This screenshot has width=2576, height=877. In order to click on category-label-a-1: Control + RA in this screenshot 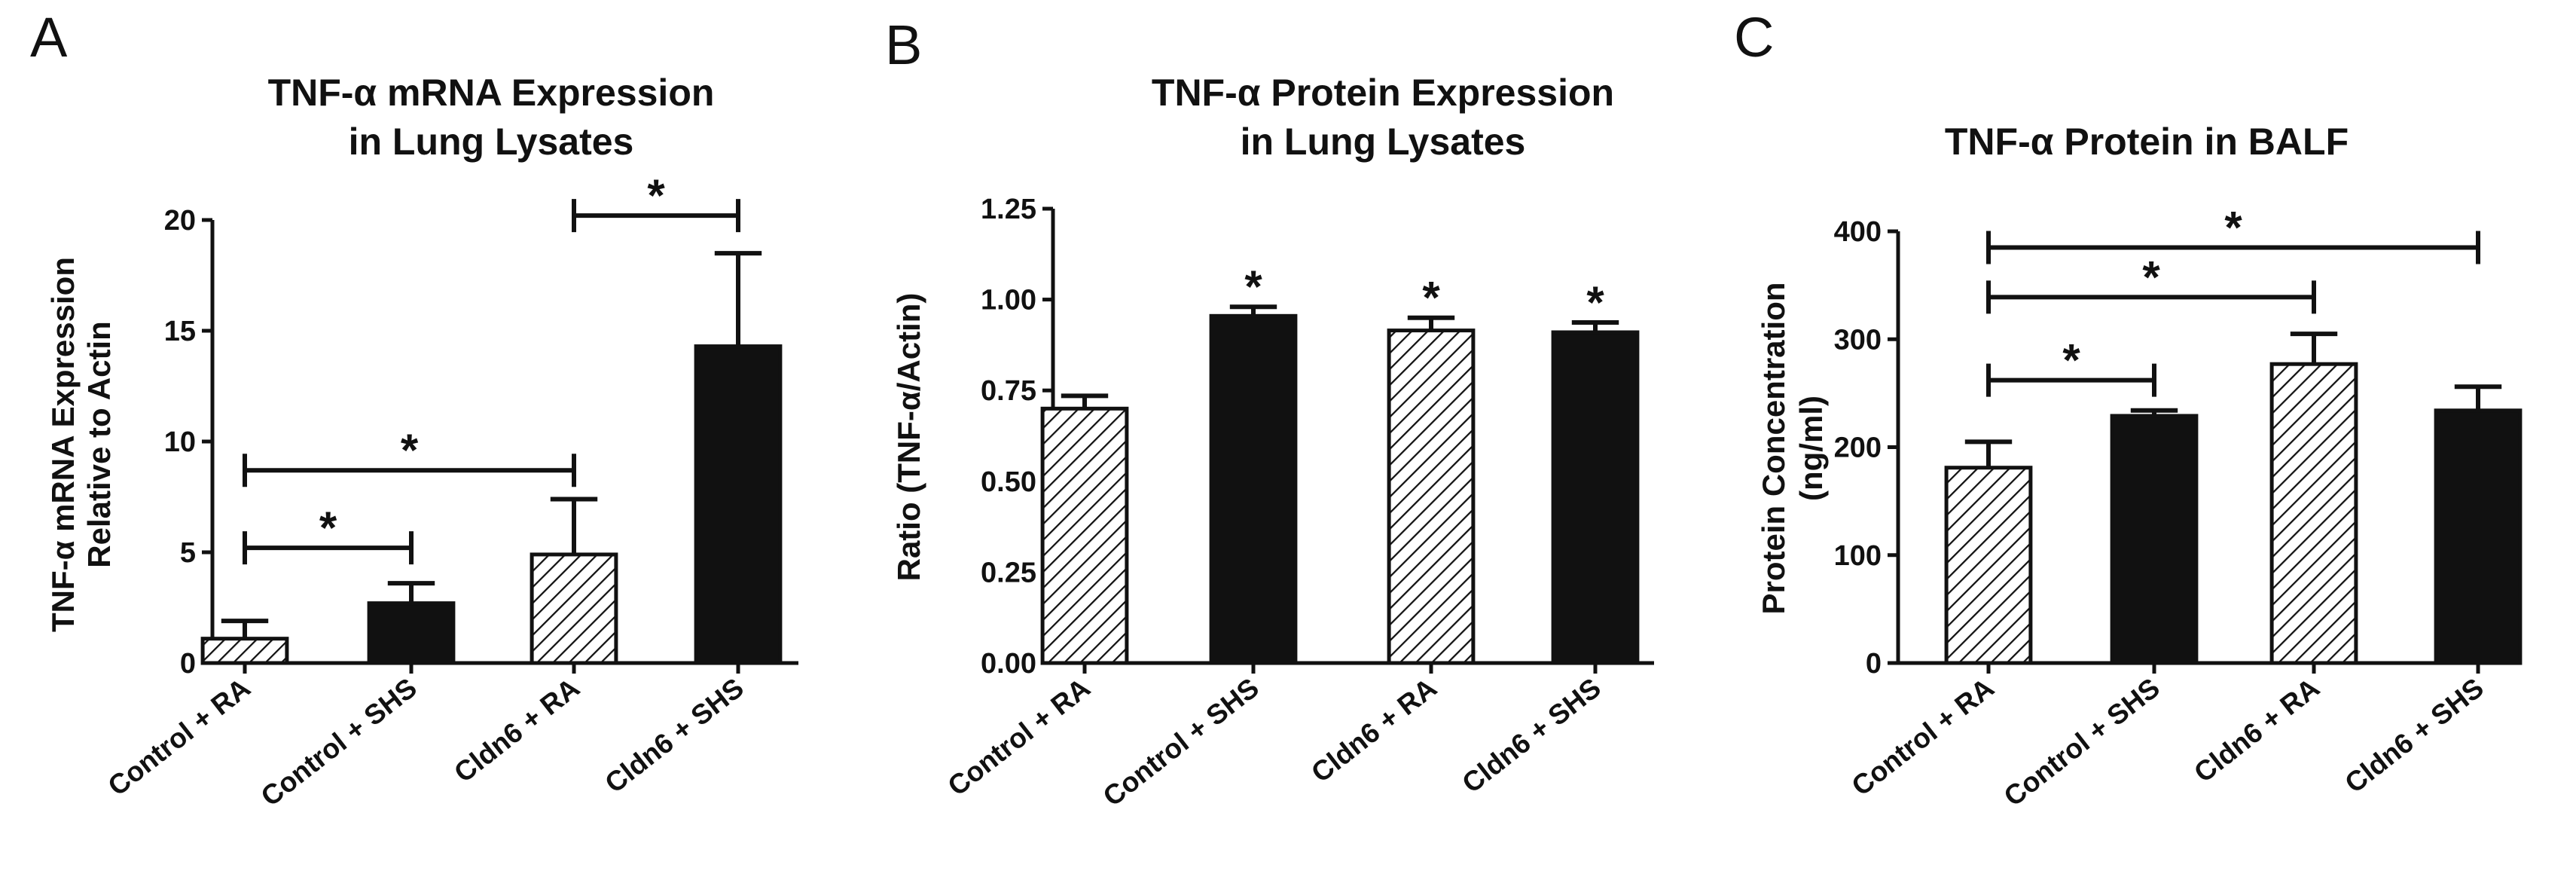, I will do `click(179, 737)`.